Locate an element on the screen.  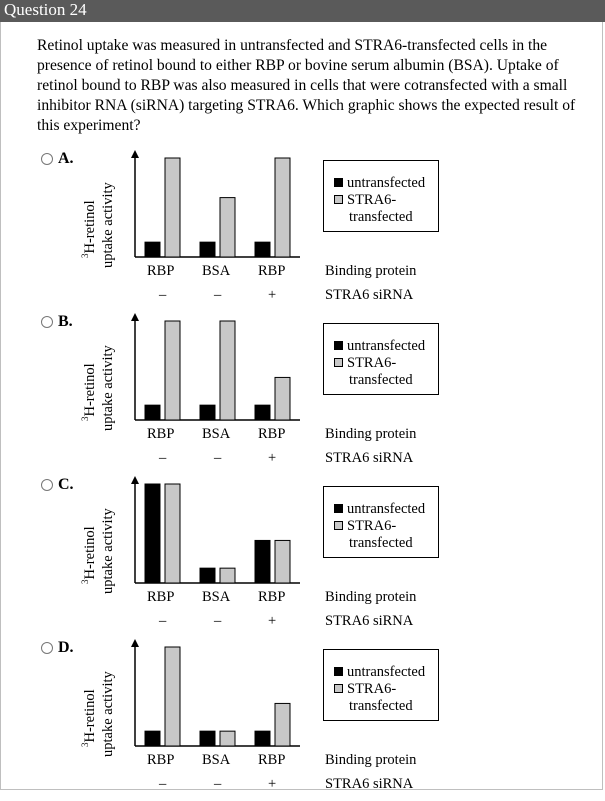
option-label: C. is located at coordinates (66, 484).